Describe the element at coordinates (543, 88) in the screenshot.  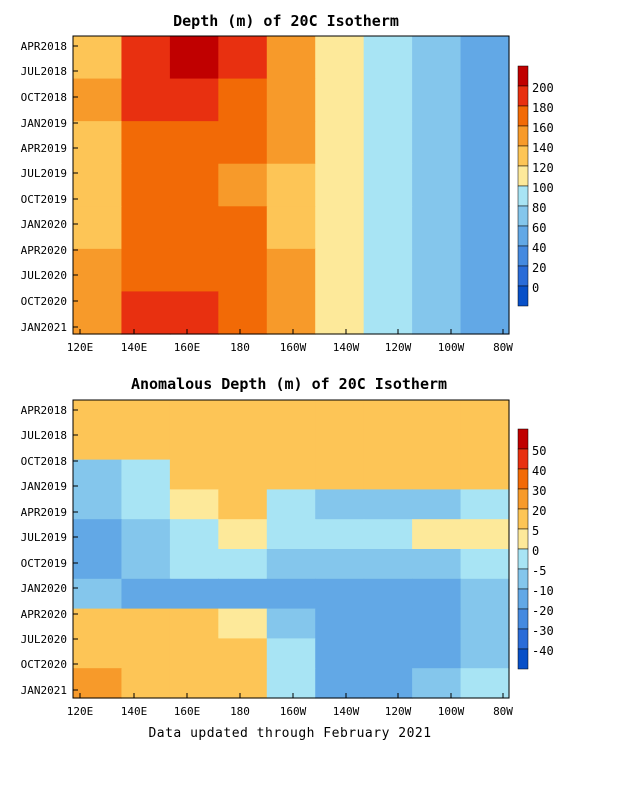
I see `top-colorbar-label: 200` at that location.